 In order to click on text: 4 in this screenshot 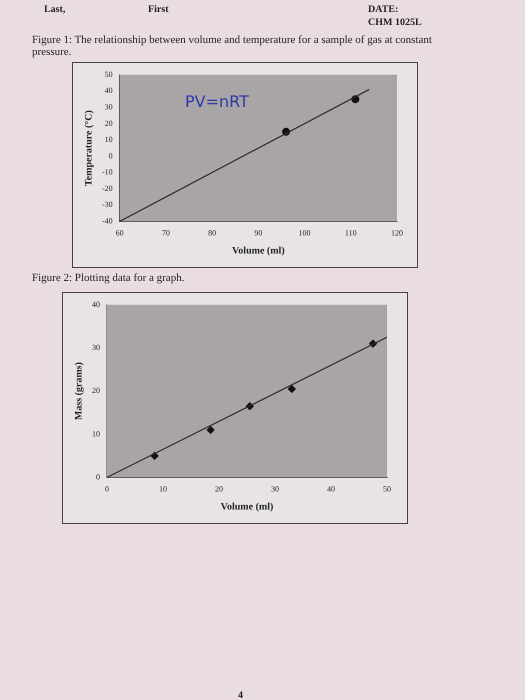, I will do `click(240, 695)`.